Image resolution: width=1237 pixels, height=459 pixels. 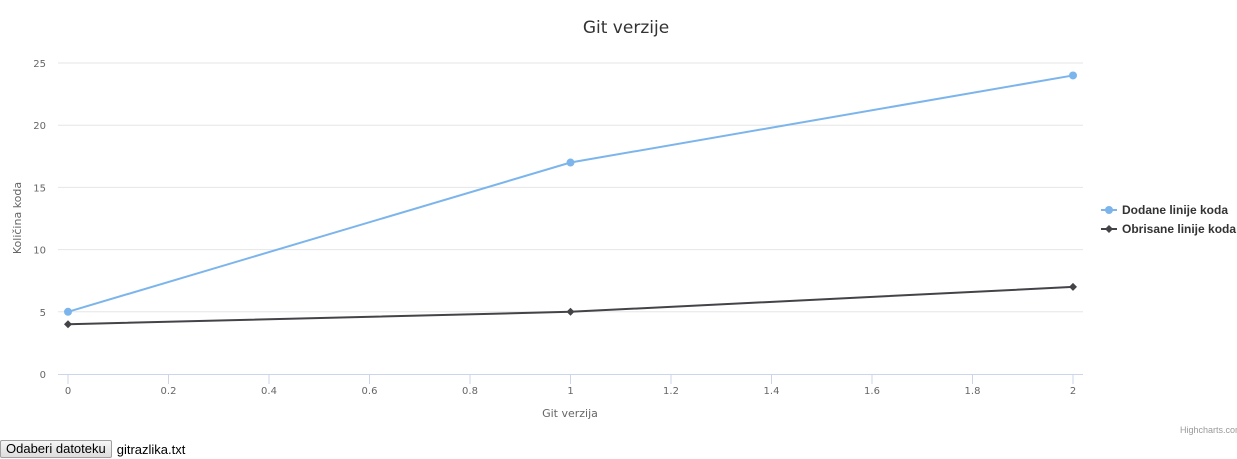 What do you see at coordinates (772, 391) in the screenshot?
I see `x-tick-label: 1.4` at bounding box center [772, 391].